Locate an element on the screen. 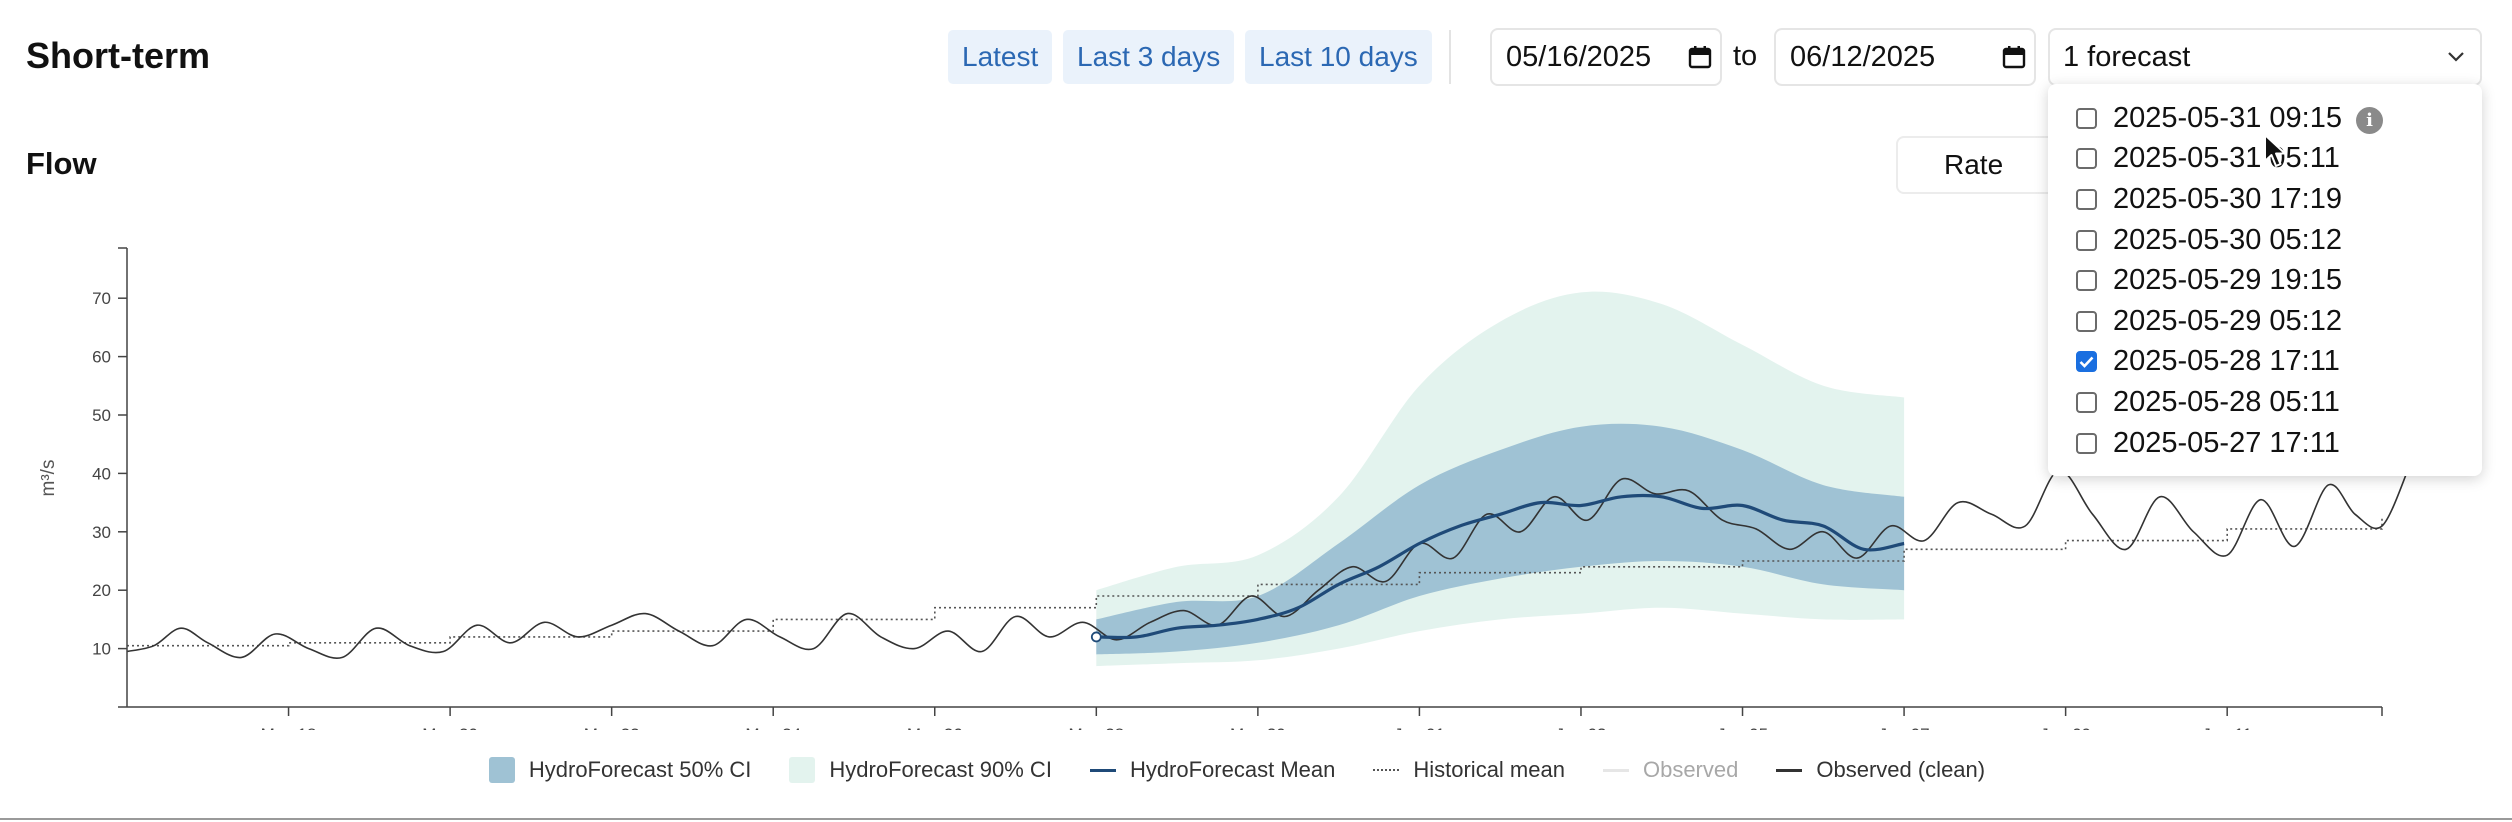 This screenshot has width=2512, height=822. section-title: Flow is located at coordinates (61, 163).